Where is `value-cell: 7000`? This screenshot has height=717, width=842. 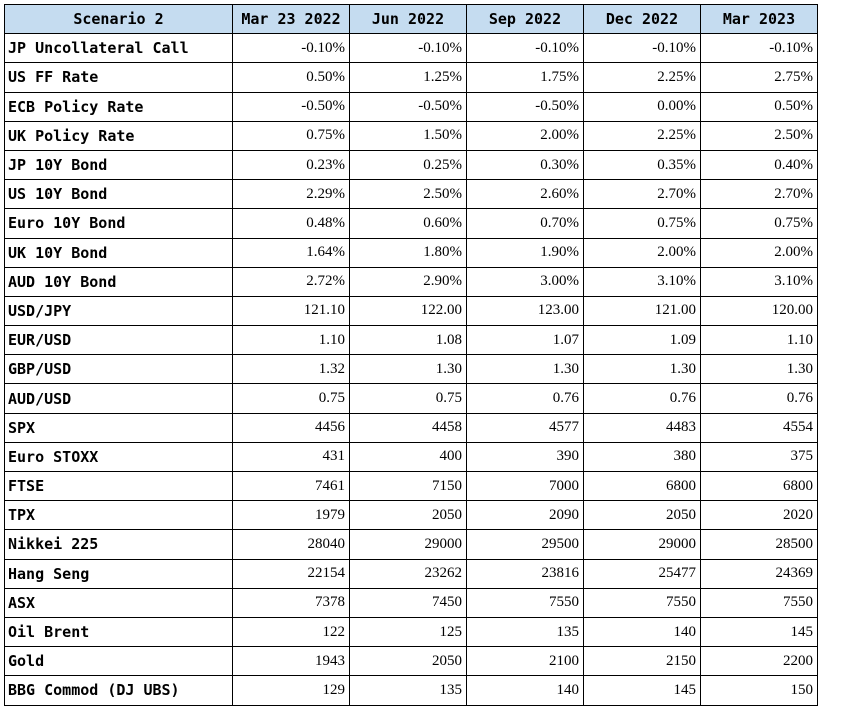 value-cell: 7000 is located at coordinates (525, 486).